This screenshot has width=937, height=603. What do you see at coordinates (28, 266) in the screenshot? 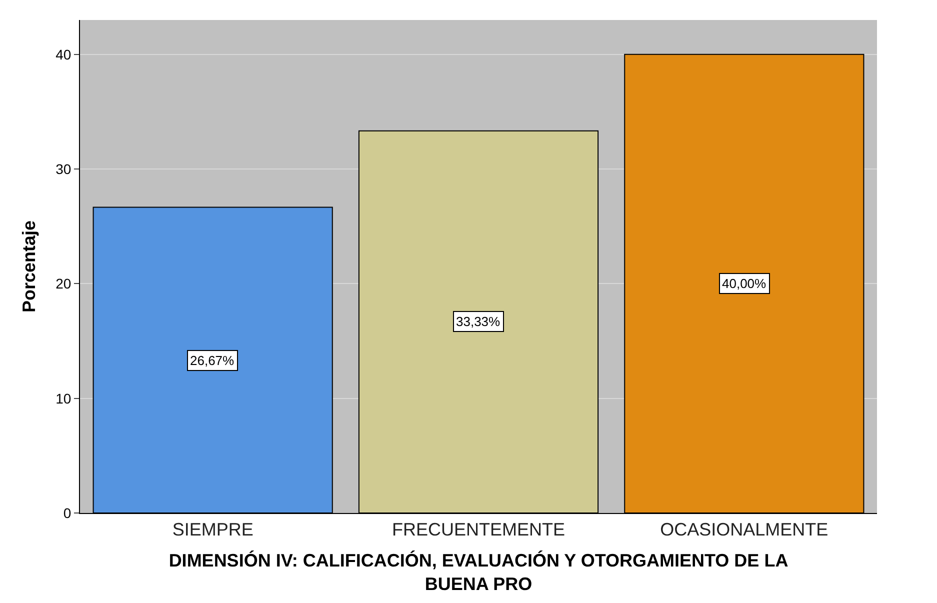
I see `y-axis-title: Porcentaje` at bounding box center [28, 266].